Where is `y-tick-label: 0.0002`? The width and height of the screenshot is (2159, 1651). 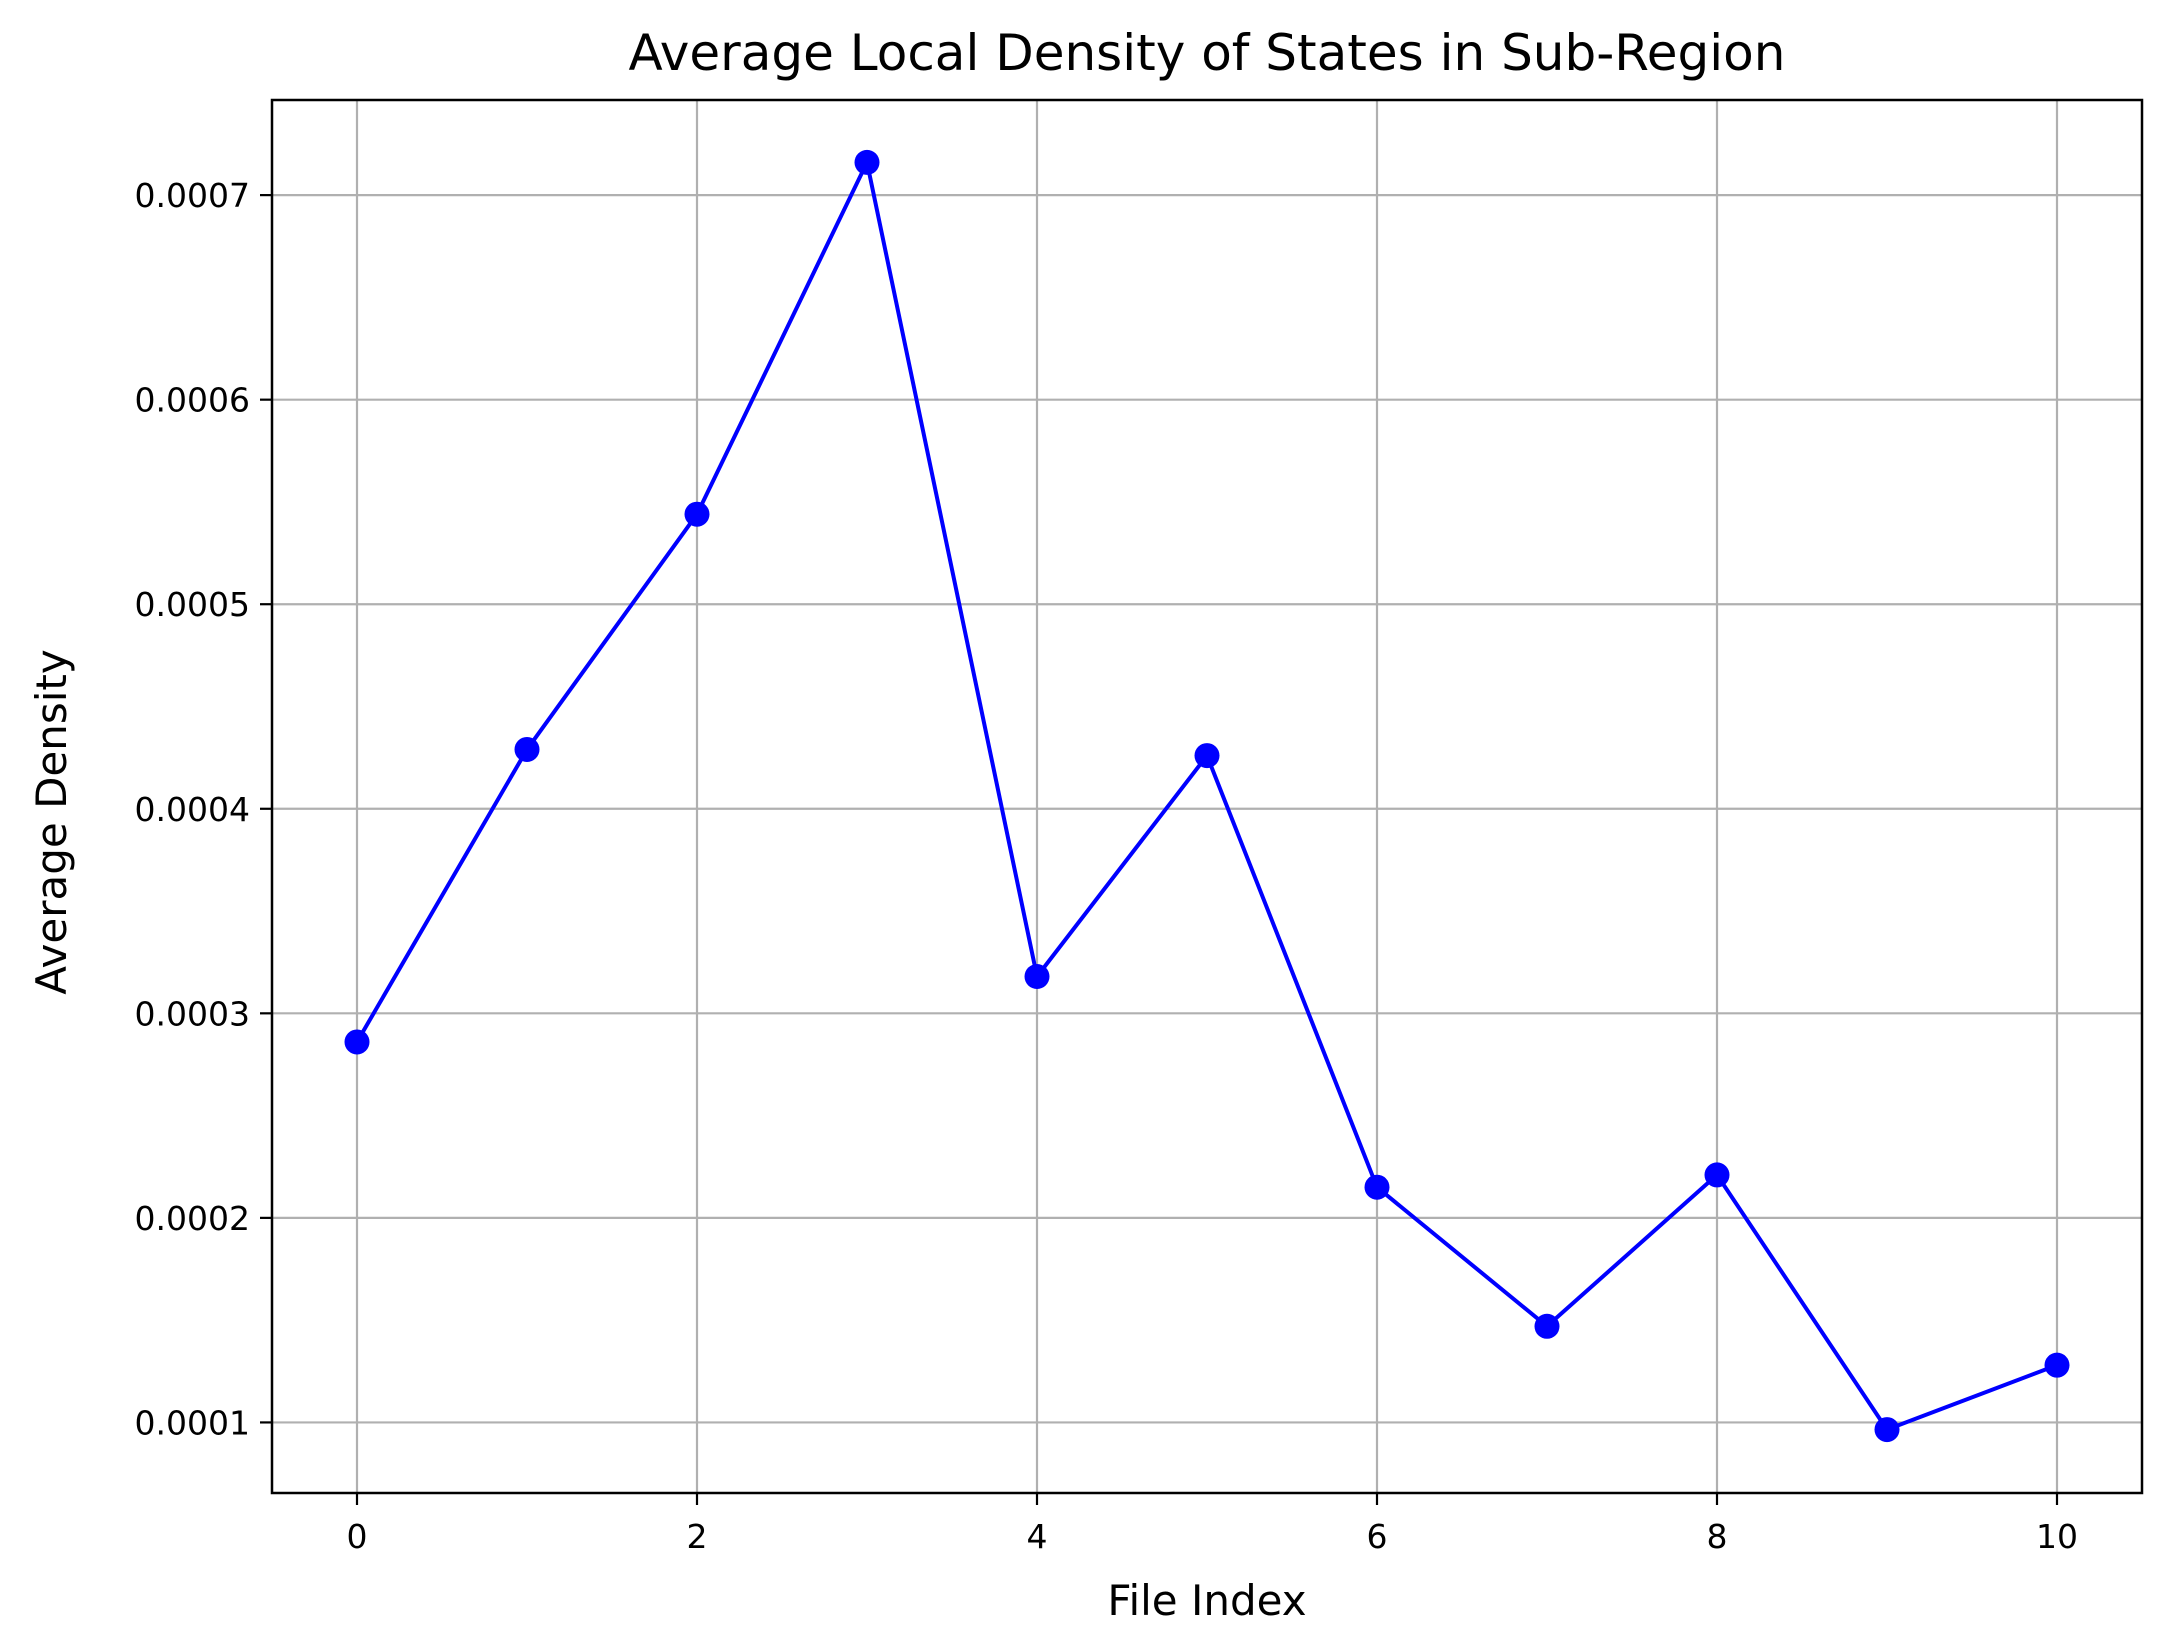 y-tick-label: 0.0002 is located at coordinates (192, 1218).